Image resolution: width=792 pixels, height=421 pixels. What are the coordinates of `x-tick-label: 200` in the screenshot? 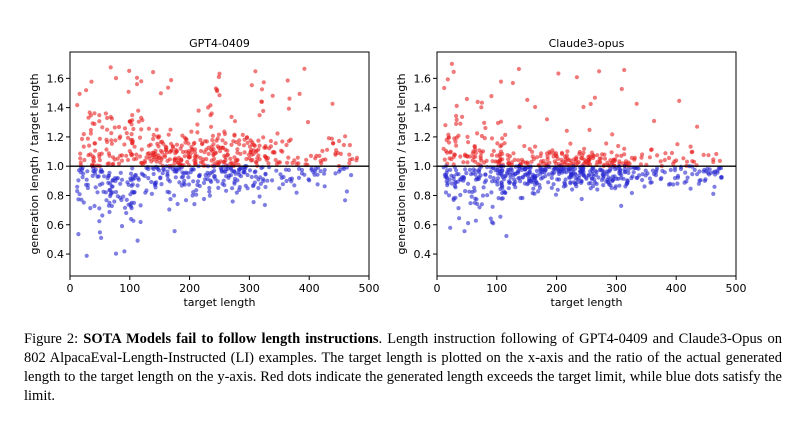 It's located at (556, 288).